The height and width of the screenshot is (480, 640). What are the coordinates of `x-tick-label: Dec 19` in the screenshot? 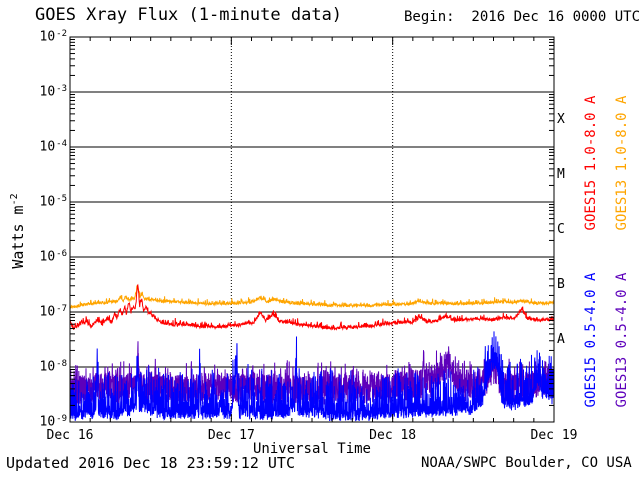 It's located at (554, 435).